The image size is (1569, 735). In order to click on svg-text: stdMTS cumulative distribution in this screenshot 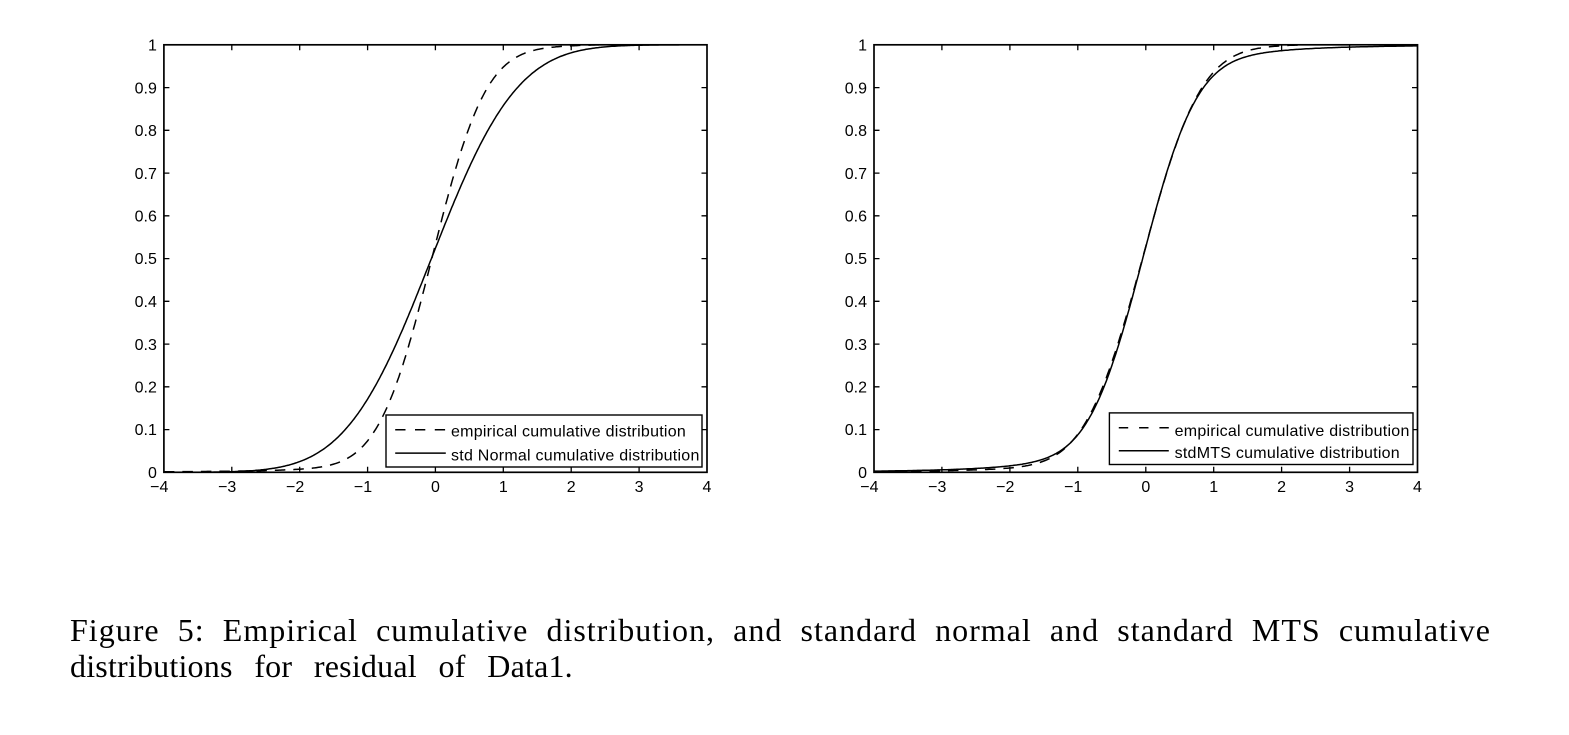, I will do `click(1287, 453)`.